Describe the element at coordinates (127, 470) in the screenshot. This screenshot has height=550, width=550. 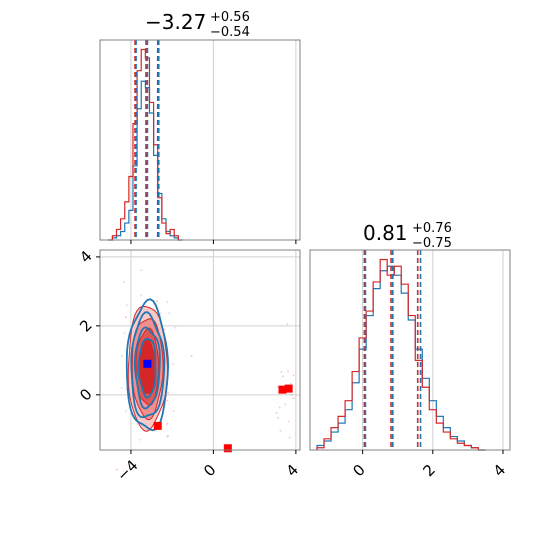
I see `tick-label-x: −4` at that location.